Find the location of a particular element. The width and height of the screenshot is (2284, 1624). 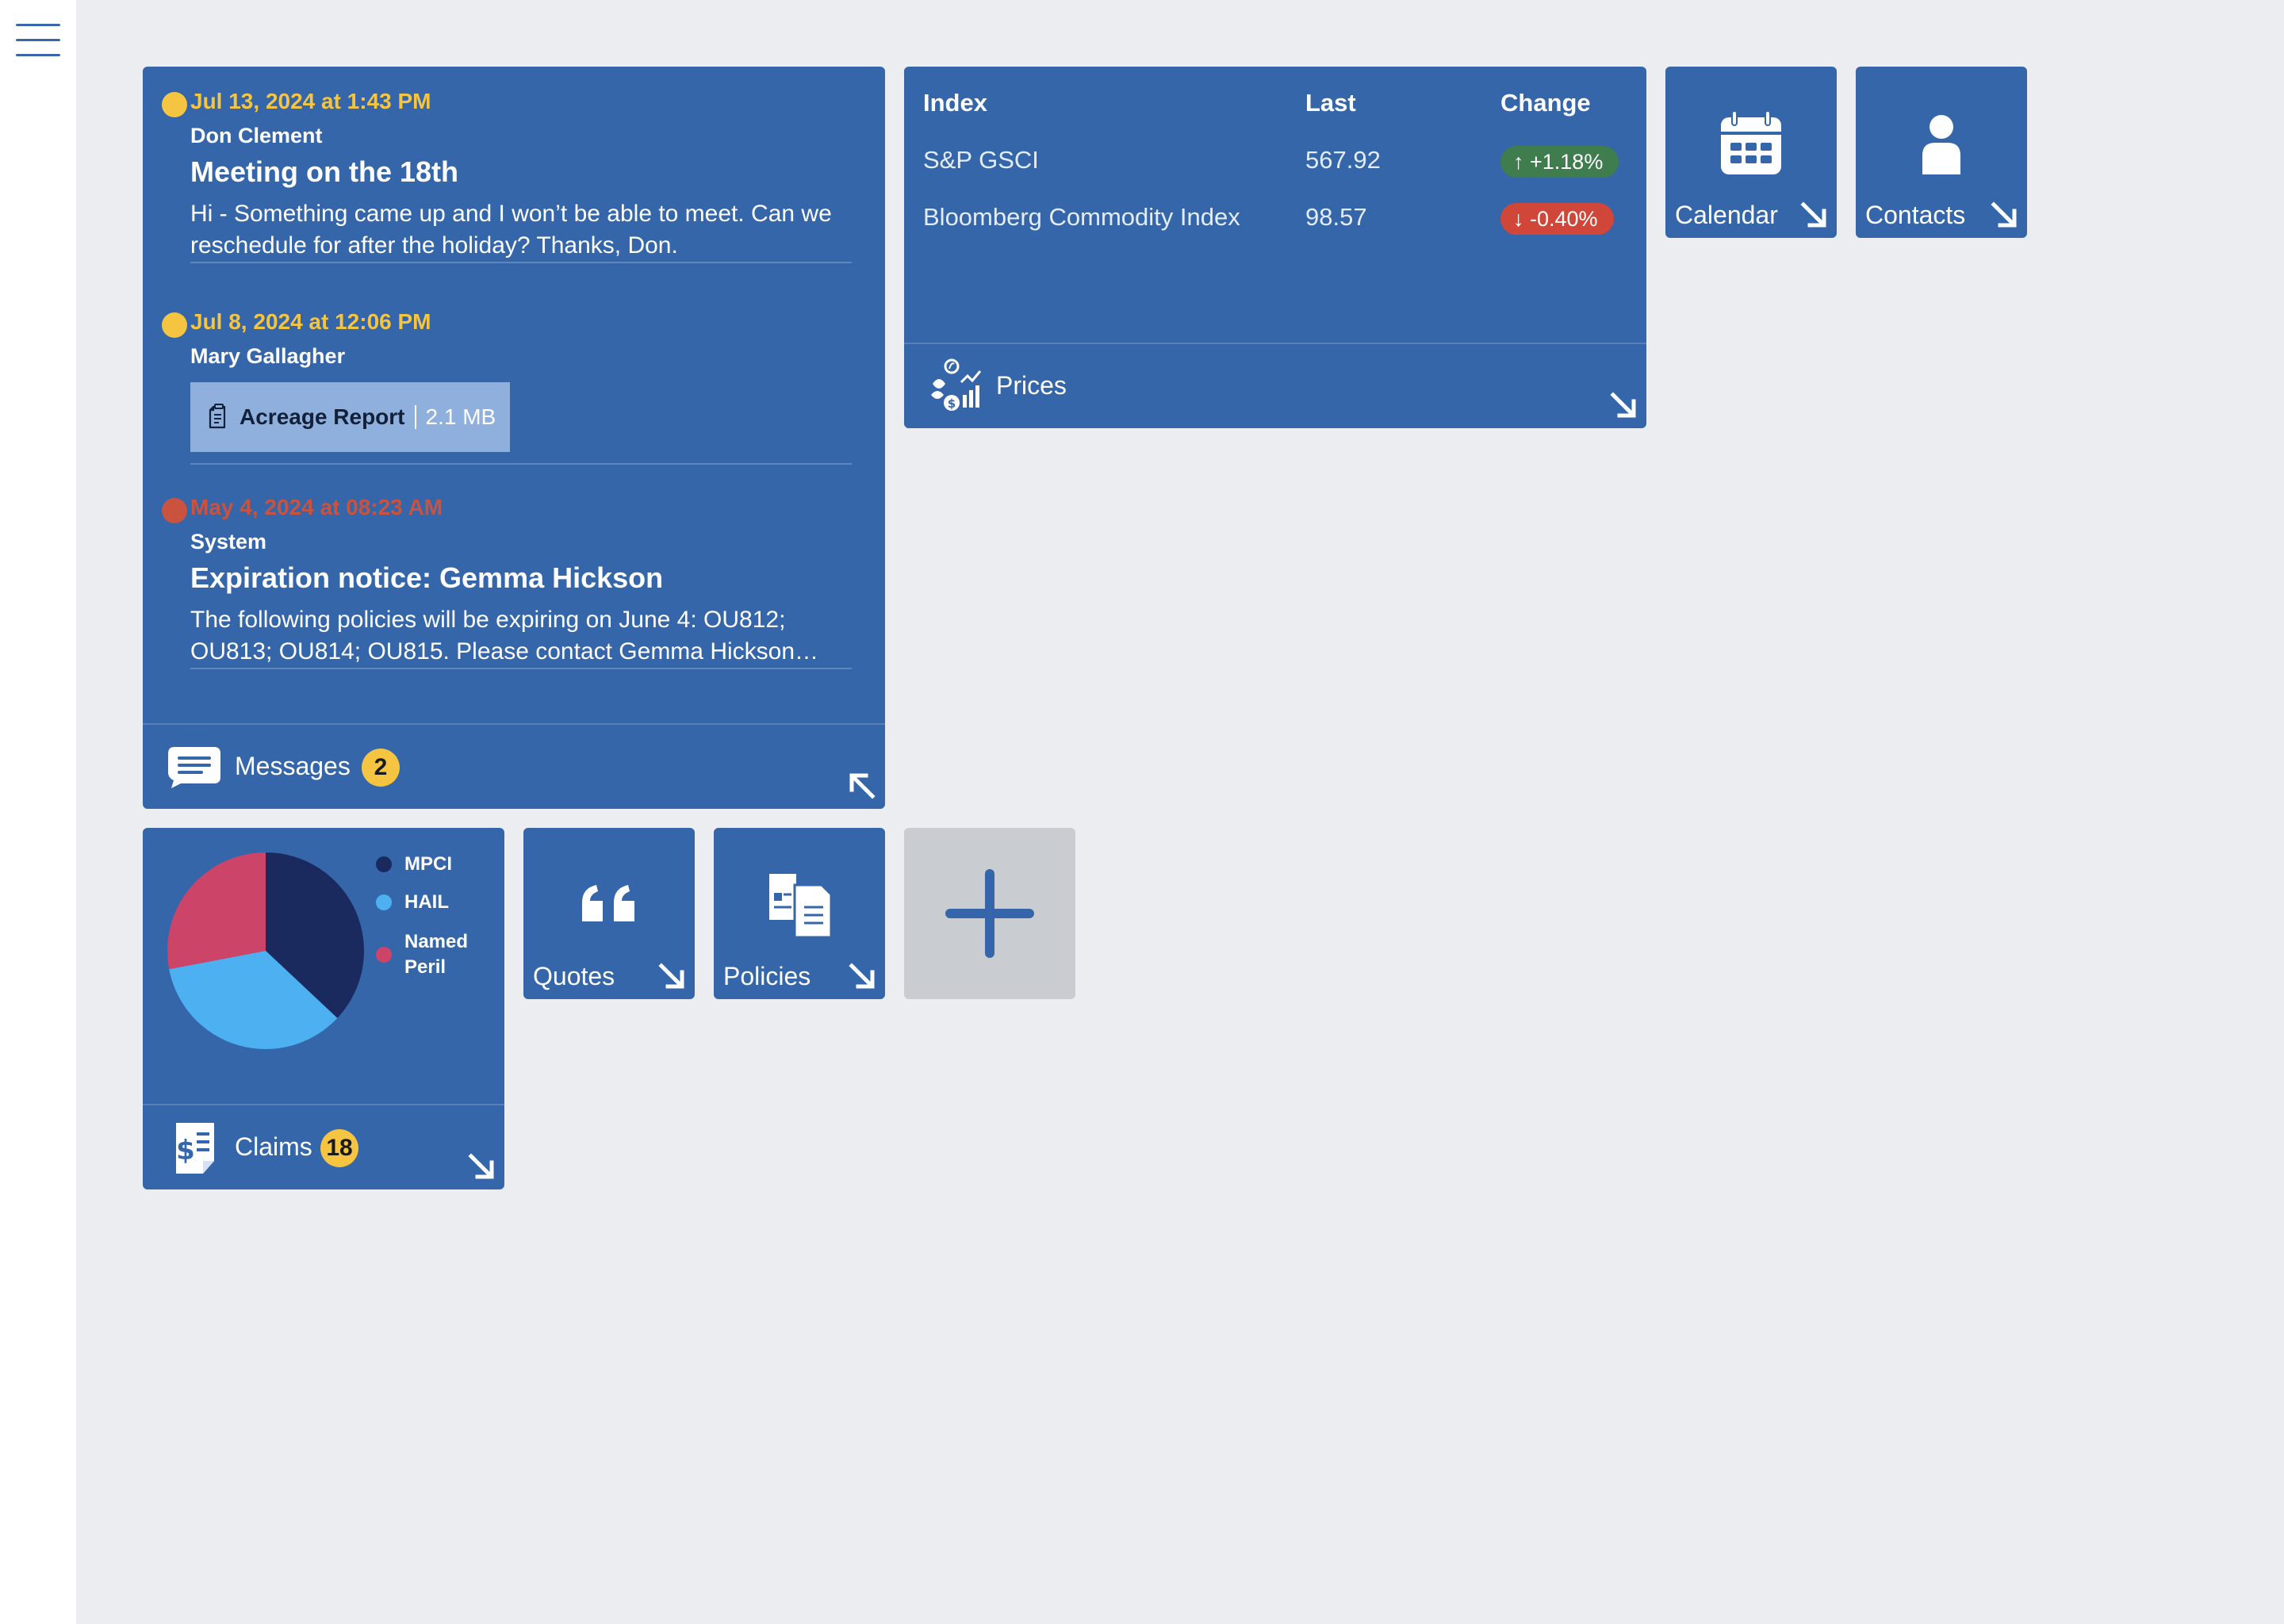

attachment-name: Acreage Report is located at coordinates (322, 417).